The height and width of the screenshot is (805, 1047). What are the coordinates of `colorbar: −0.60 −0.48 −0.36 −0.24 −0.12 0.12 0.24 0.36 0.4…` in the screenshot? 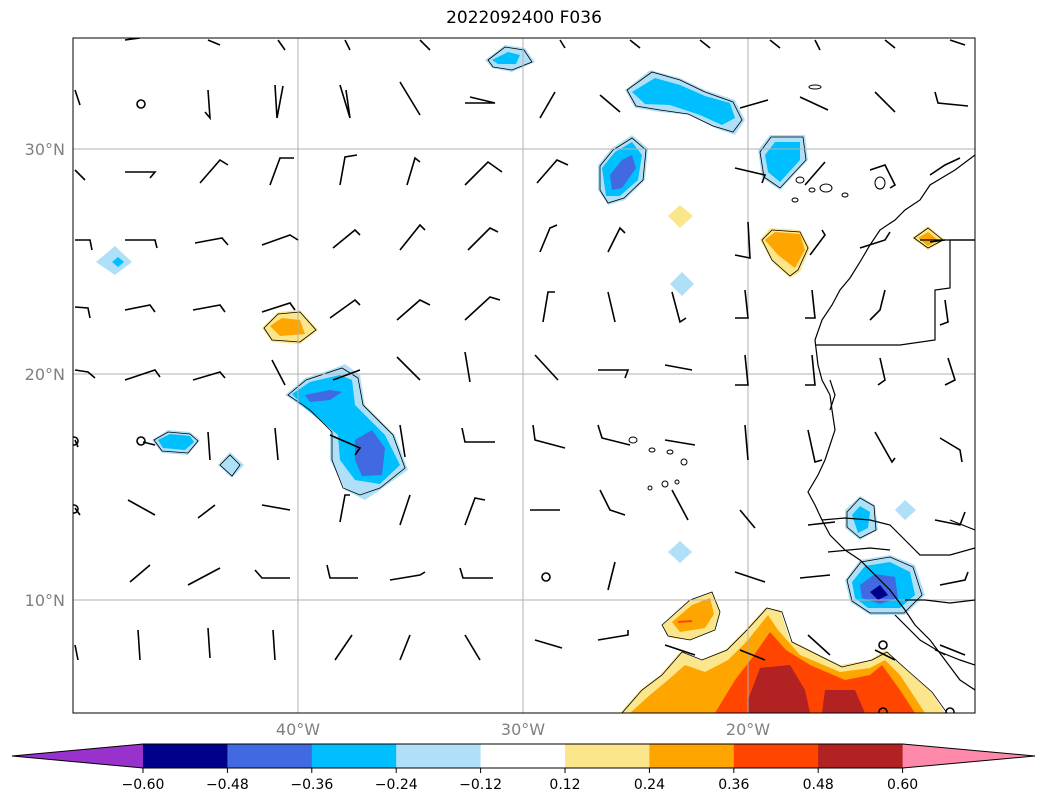 It's located at (523, 768).